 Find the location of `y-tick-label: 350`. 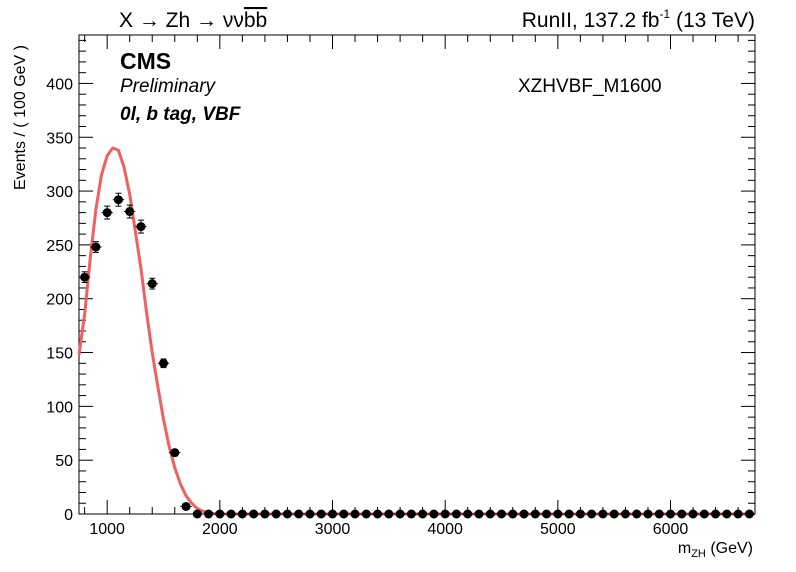

y-tick-label: 350 is located at coordinates (59, 138).